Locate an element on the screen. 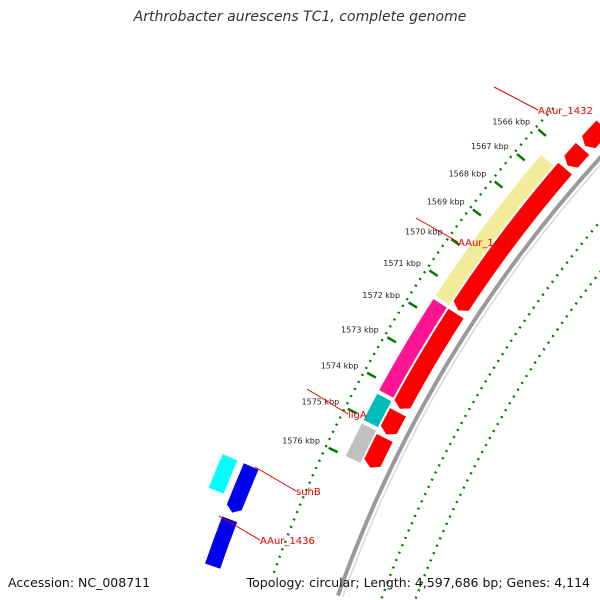 This screenshot has height=600, width=600. kbp-tick-label: 1570 kbp is located at coordinates (424, 231).